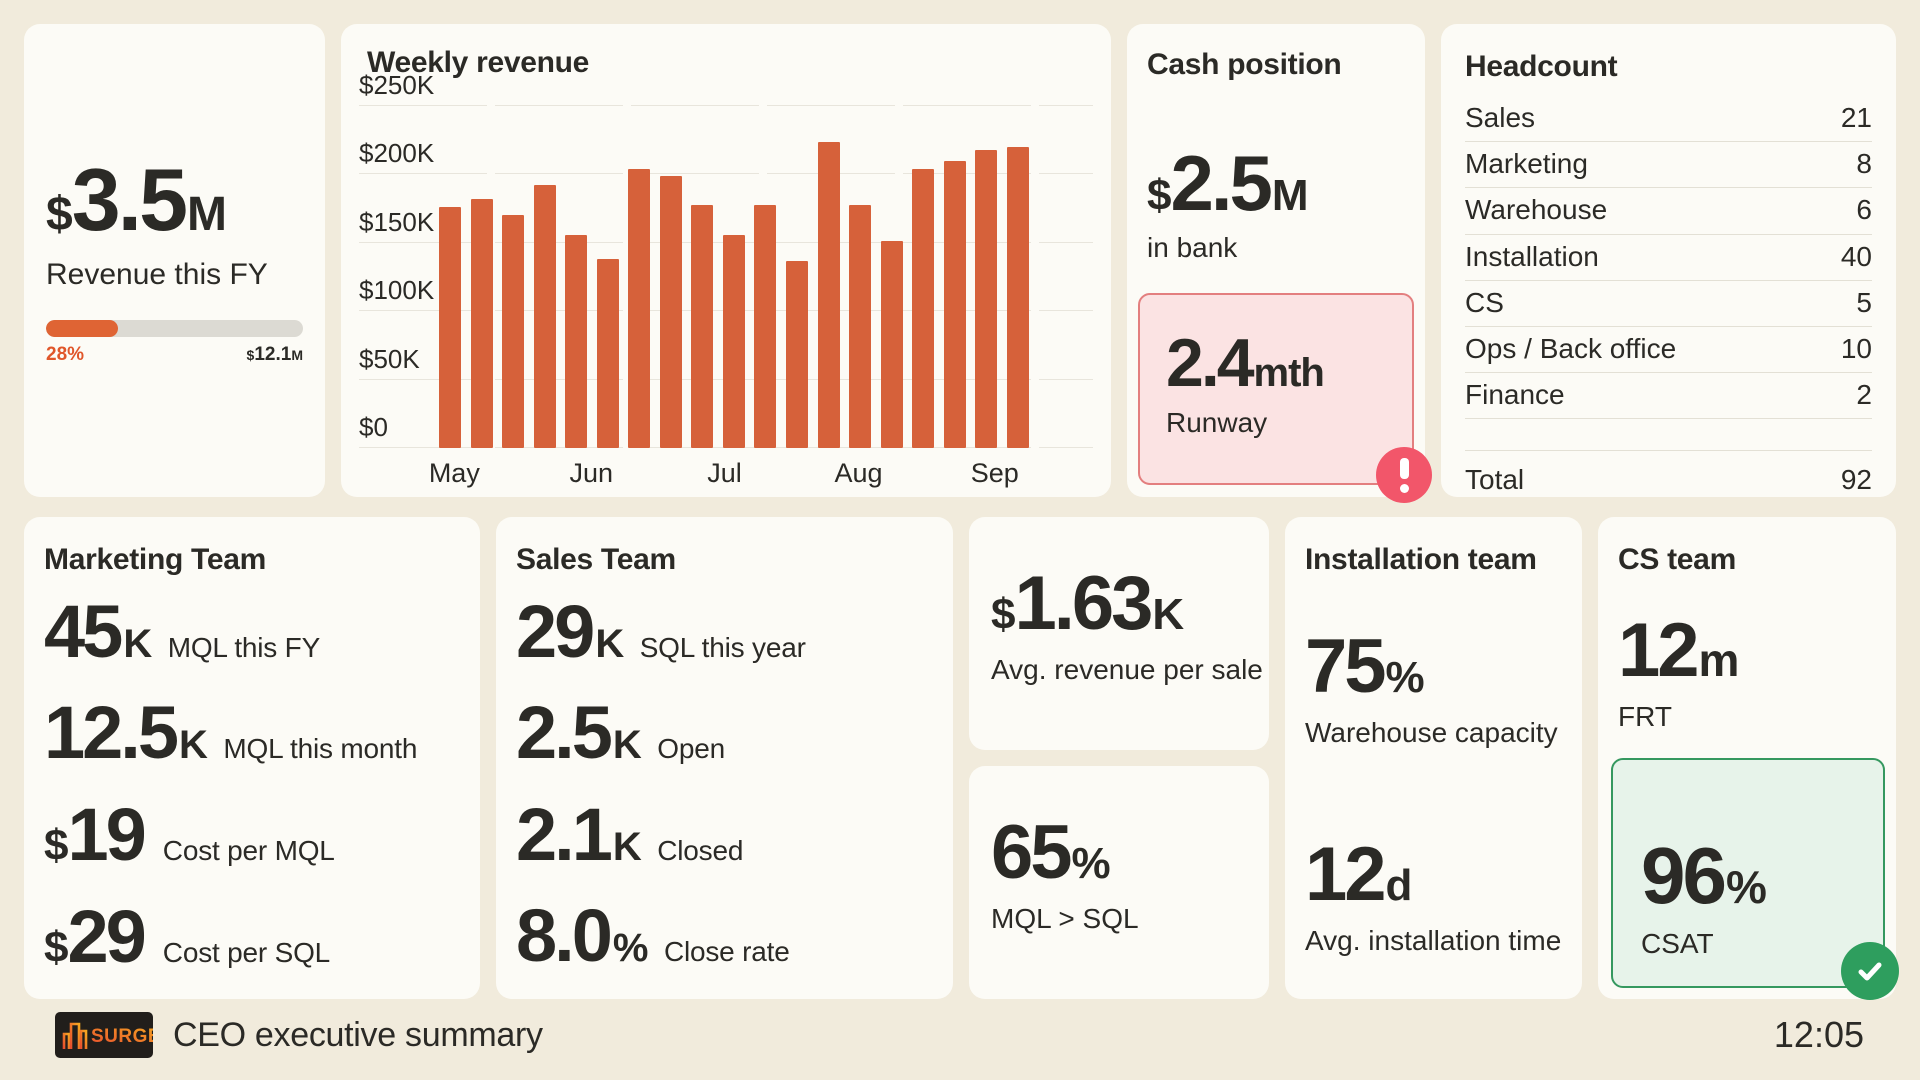  I want to click on row-label: Finance, so click(1515, 395).